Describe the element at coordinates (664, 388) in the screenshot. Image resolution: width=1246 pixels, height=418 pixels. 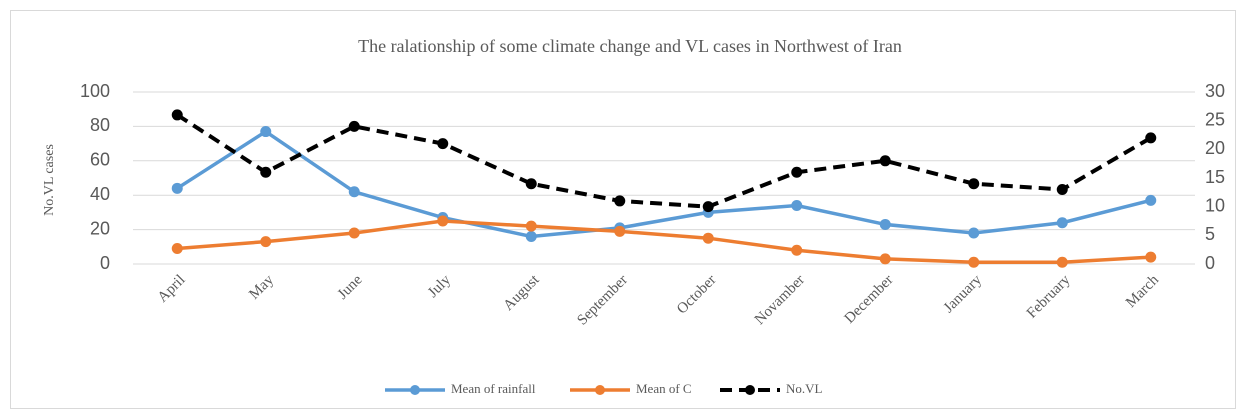
I see `legend-label: Mean of C` at that location.